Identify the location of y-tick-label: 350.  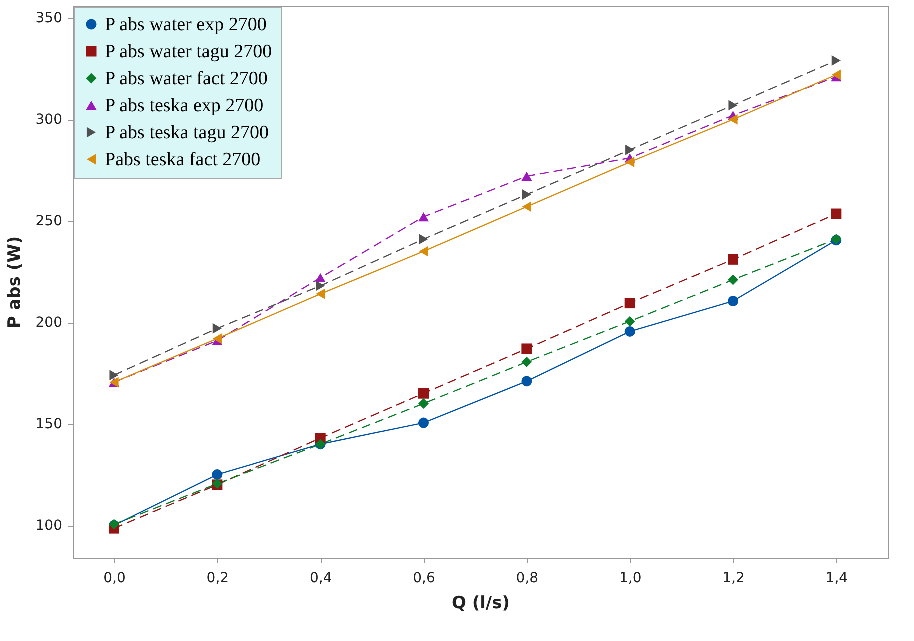
(49, 18).